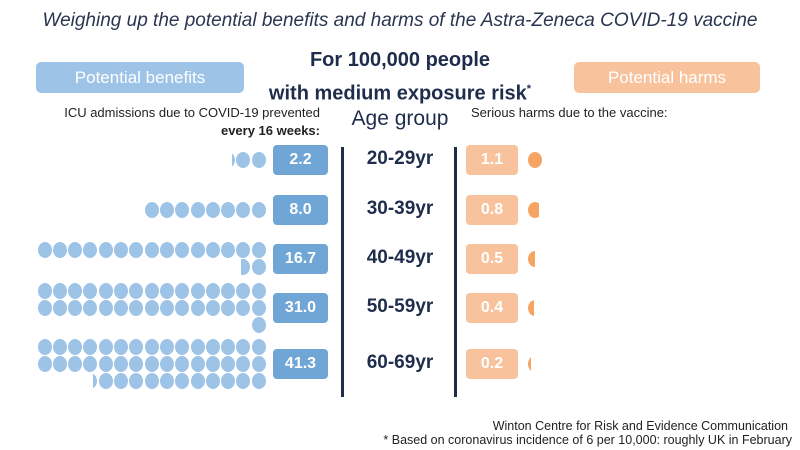 Image resolution: width=800 pixels, height=450 pixels. What do you see at coordinates (400, 158) in the screenshot?
I see `age-group-label: 20-29yr` at bounding box center [400, 158].